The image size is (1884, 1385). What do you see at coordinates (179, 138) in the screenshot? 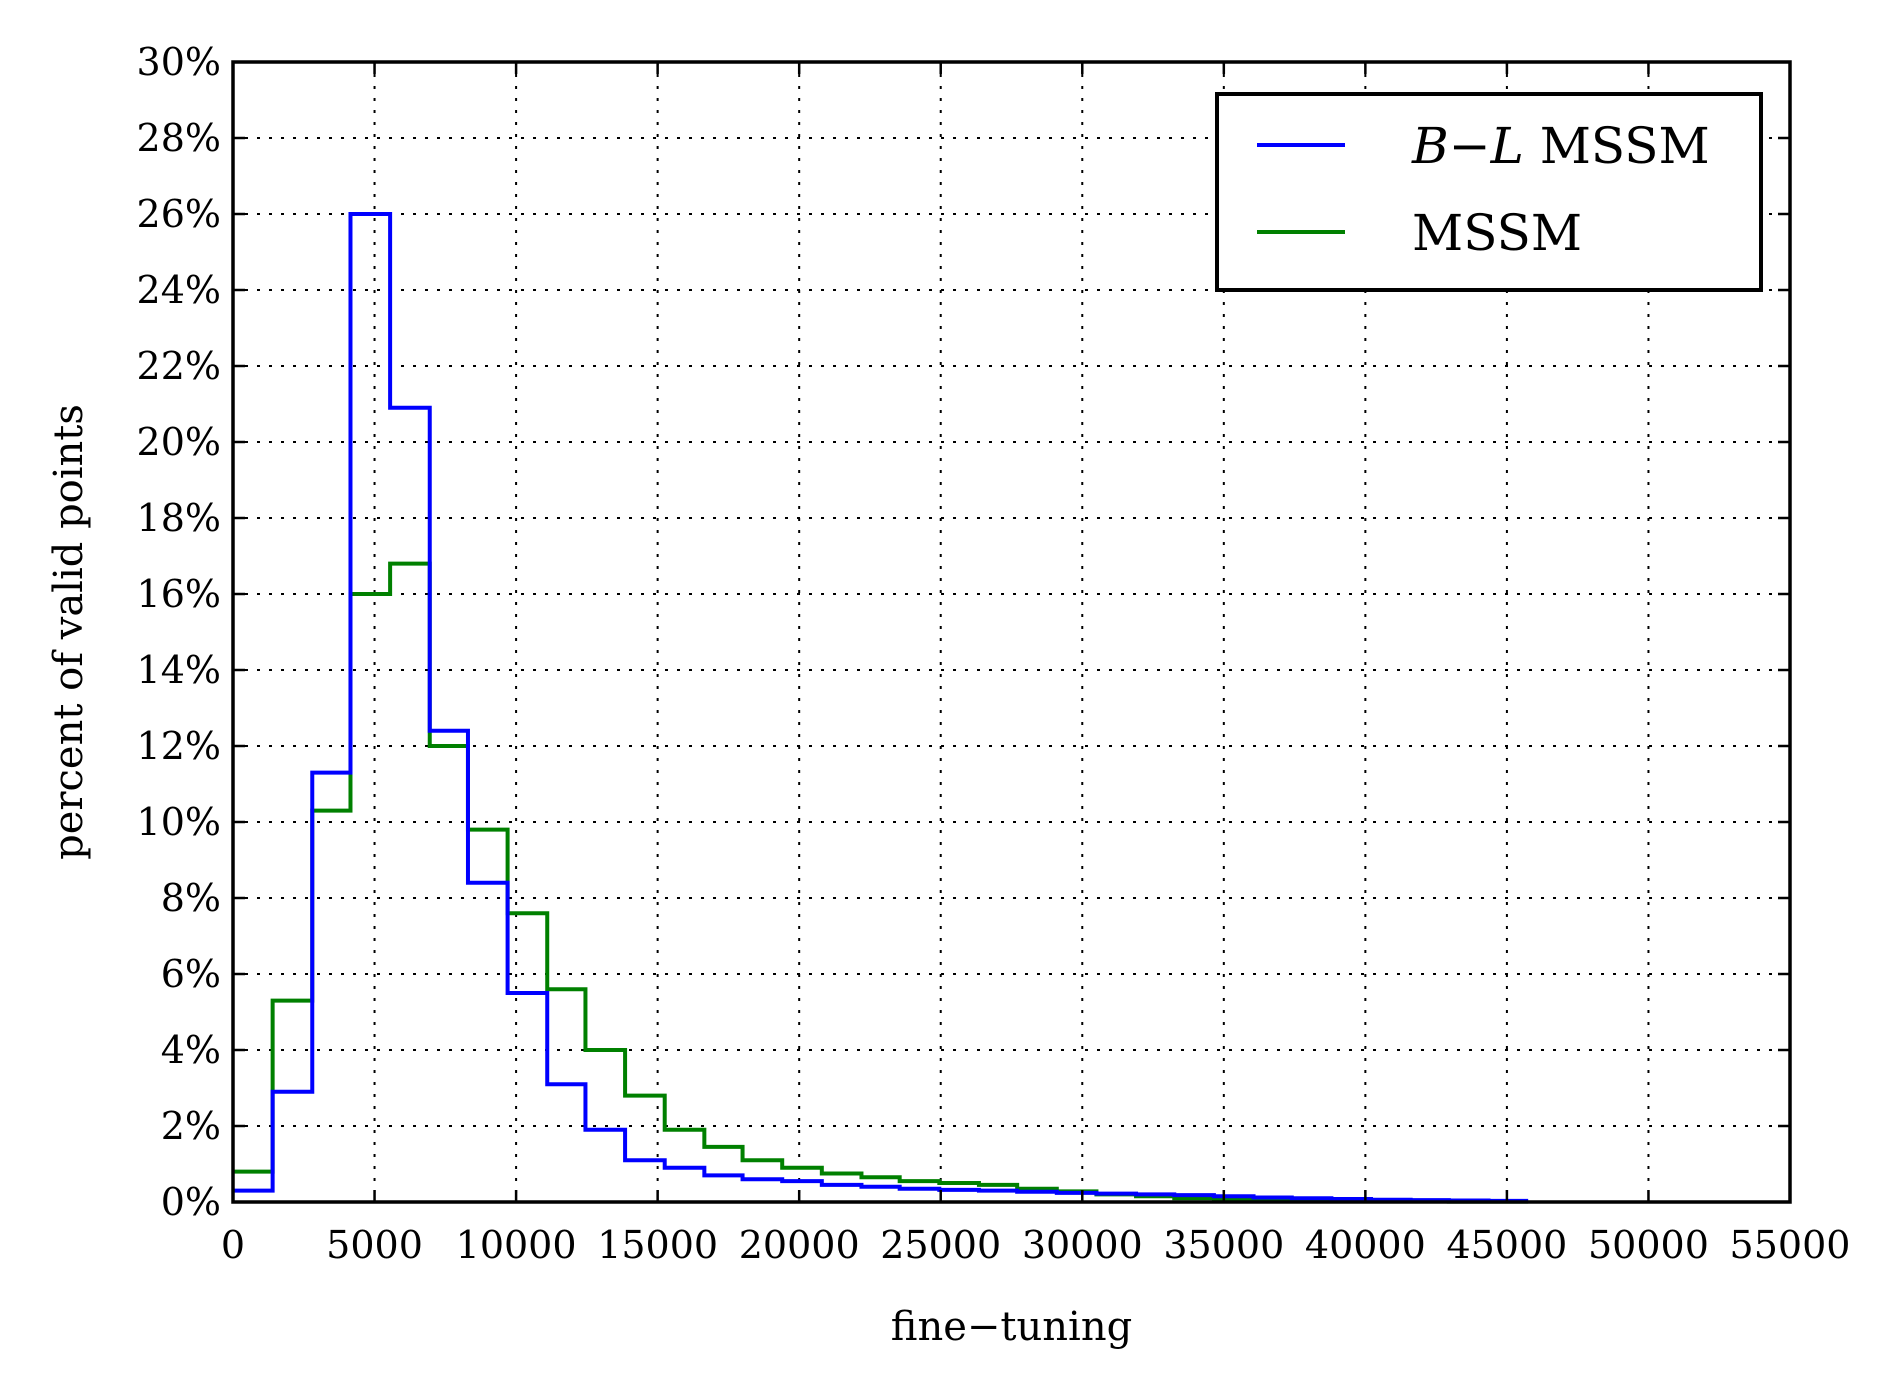
I see `y-tick-label: 28%` at bounding box center [179, 138].